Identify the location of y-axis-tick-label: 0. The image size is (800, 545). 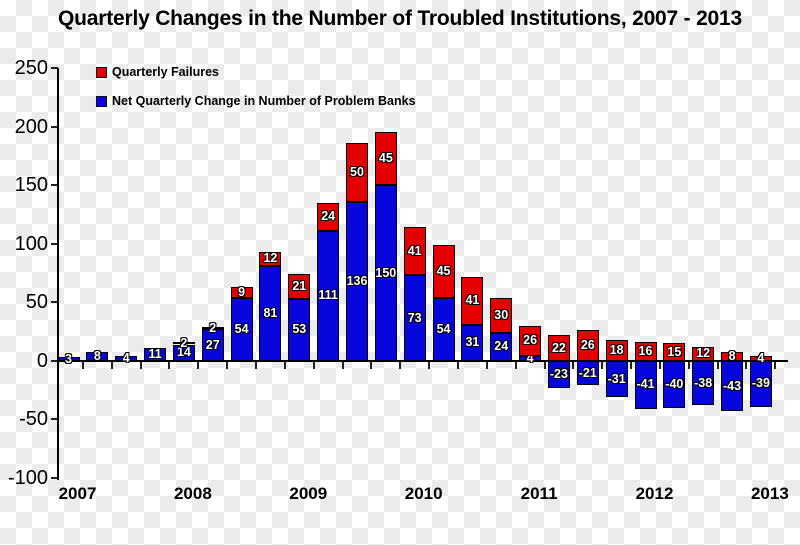
(42, 360).